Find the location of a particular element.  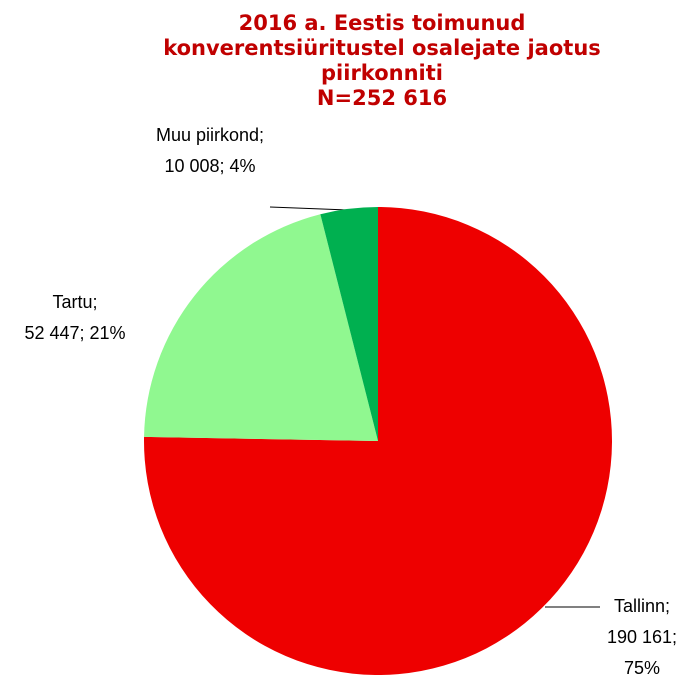

data-label: Tallinn; 190 161; 75% is located at coordinates (642, 634).